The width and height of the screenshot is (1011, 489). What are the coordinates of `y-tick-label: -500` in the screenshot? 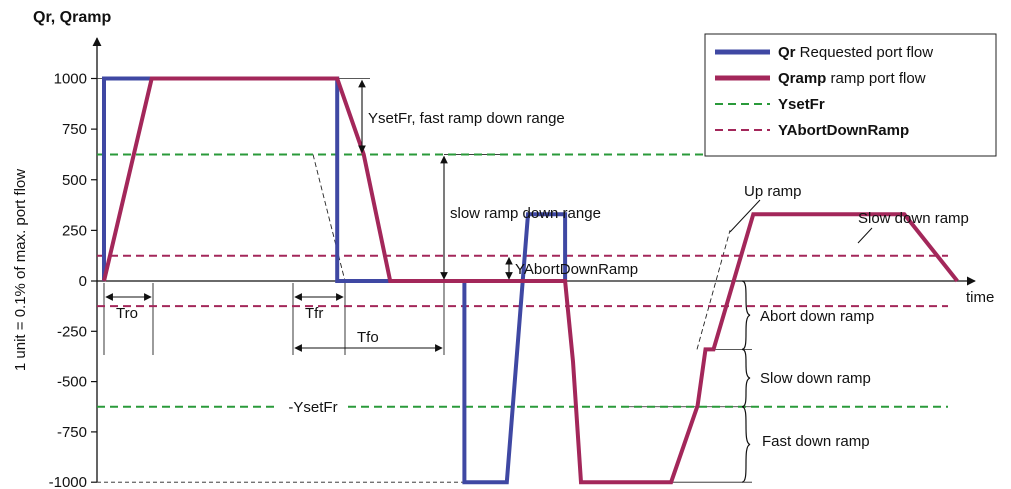 It's located at (72, 382).